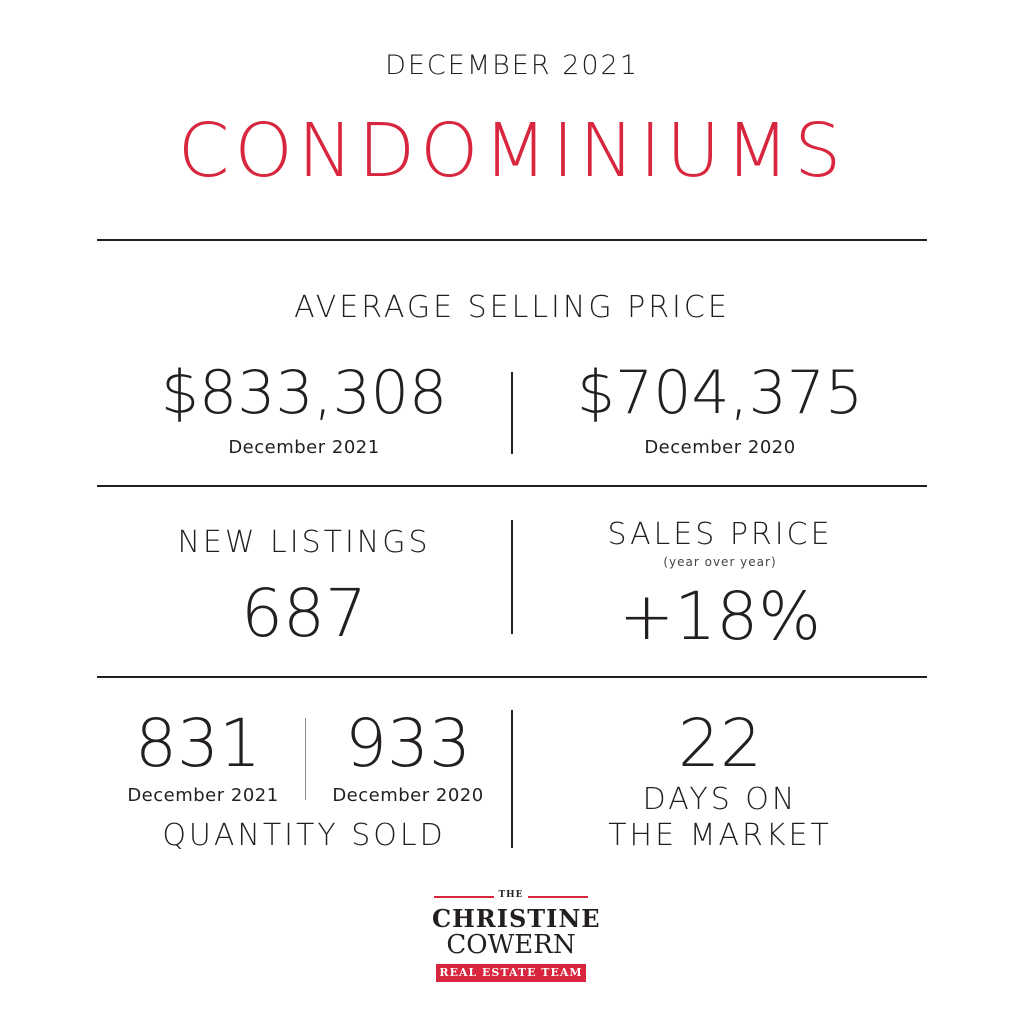 The width and height of the screenshot is (1024, 1024). What do you see at coordinates (511, 945) in the screenshot?
I see `logo-name-last: COWERN` at bounding box center [511, 945].